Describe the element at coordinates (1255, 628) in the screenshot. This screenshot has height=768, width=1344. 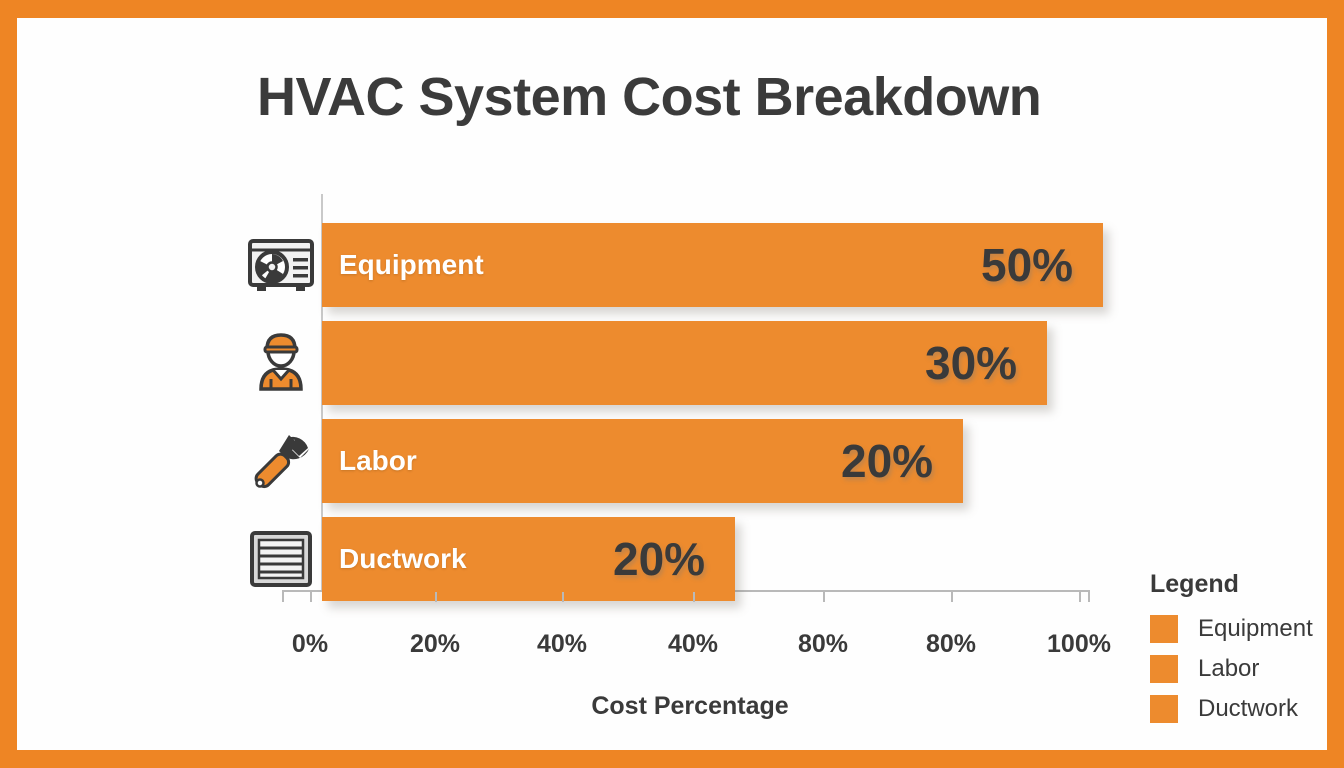
I see `legend-item-label: Equipment` at that location.